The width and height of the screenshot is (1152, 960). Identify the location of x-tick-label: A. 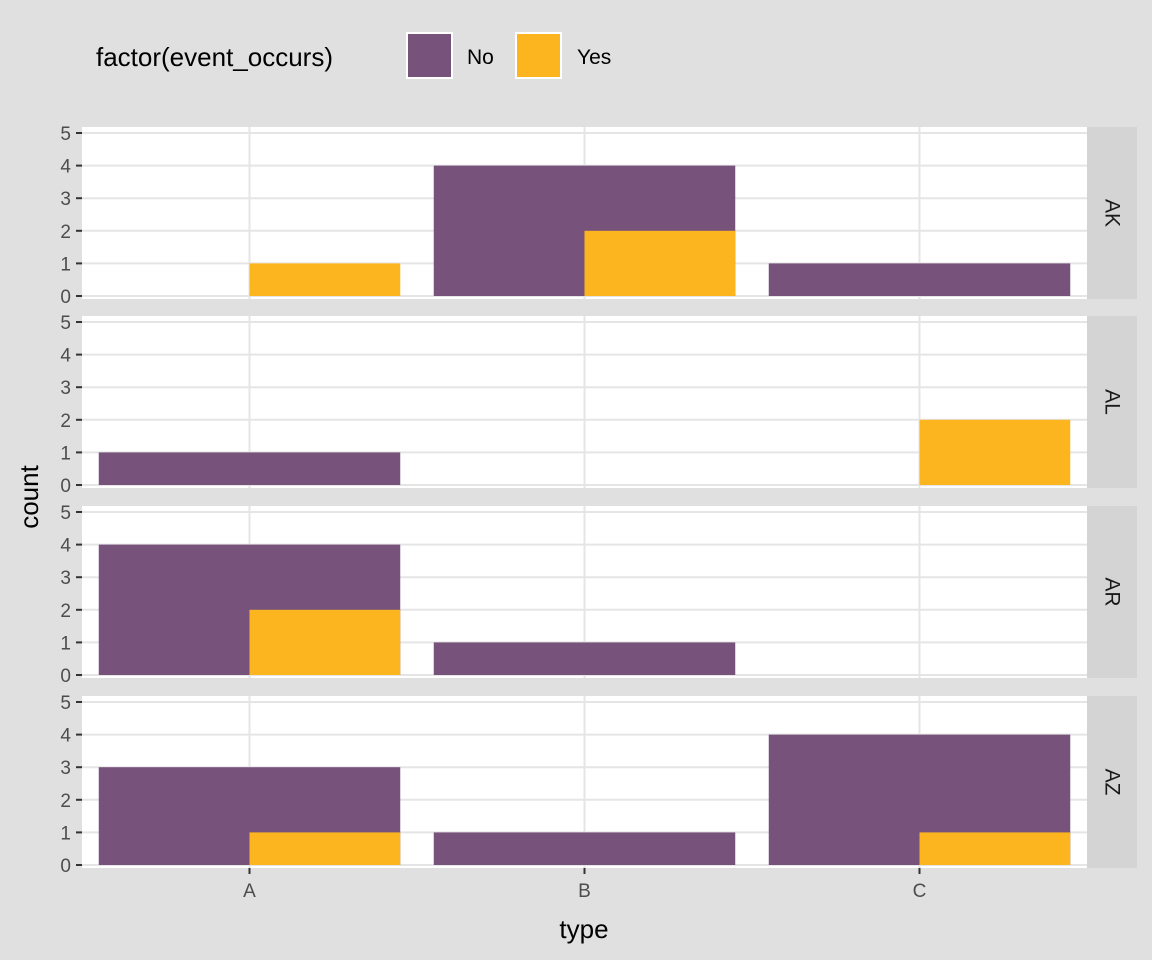
(249, 891).